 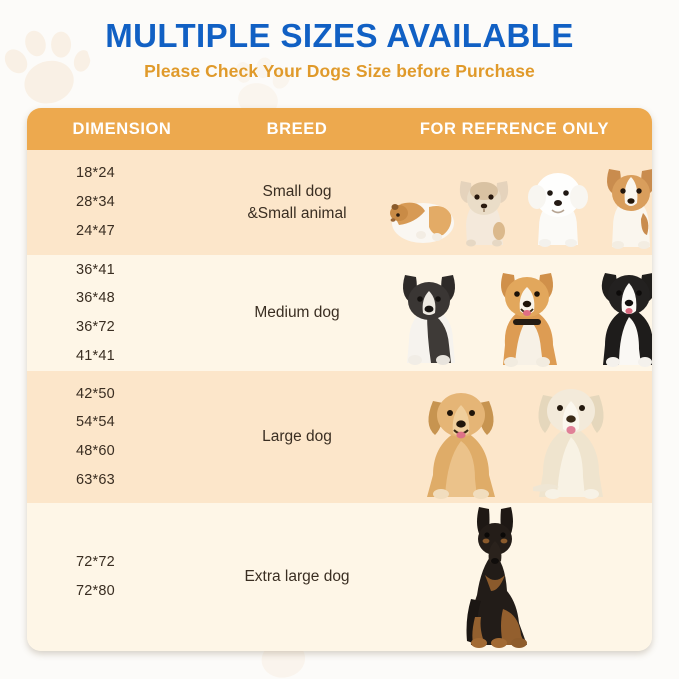 What do you see at coordinates (122, 202) in the screenshot?
I see `dimension-cell: 18*24 28*34 24*47` at bounding box center [122, 202].